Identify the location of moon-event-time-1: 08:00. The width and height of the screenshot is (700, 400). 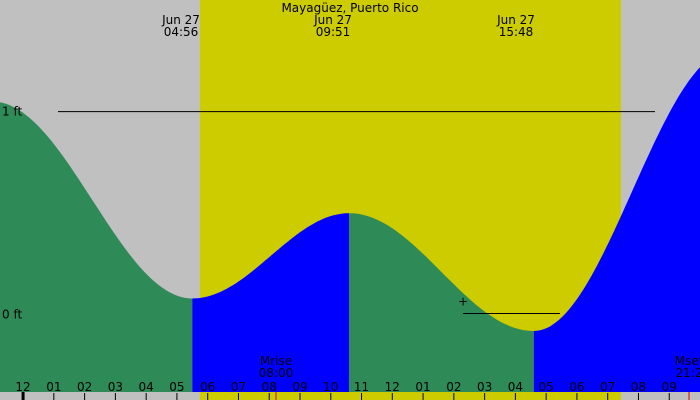
(276, 373).